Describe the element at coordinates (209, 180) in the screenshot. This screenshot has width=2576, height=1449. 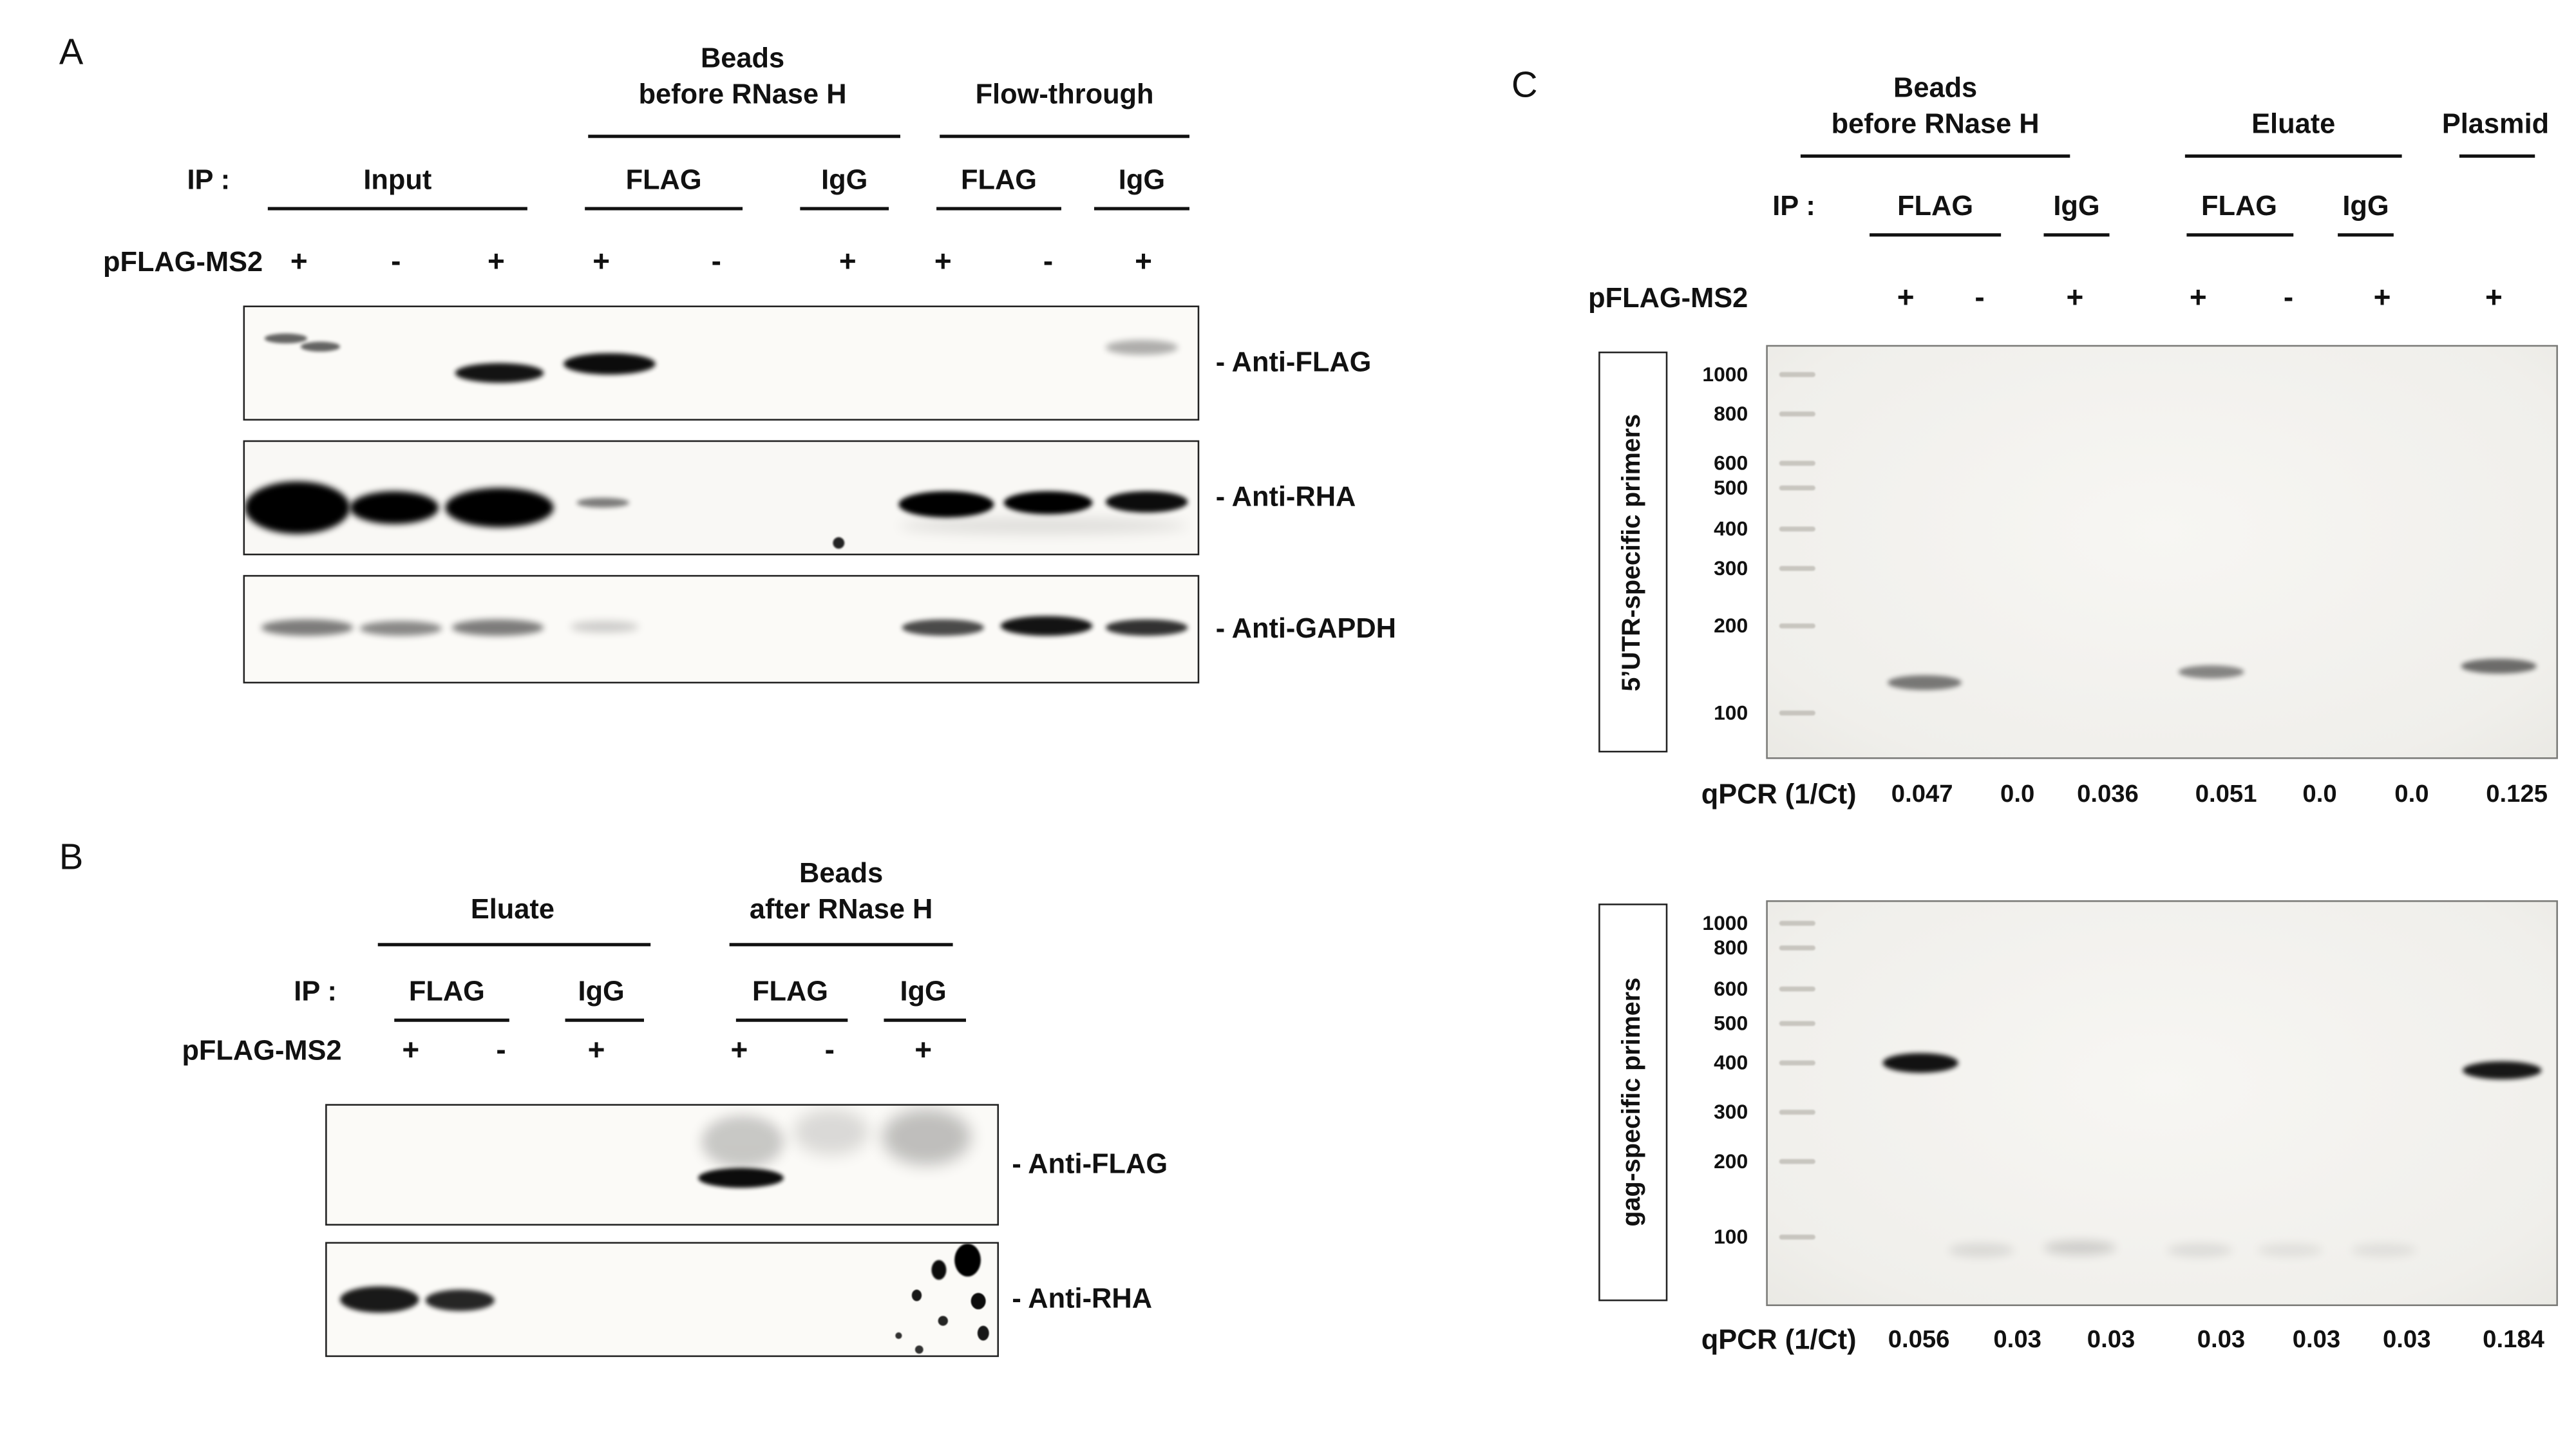
I see `ip-label-a: IP :` at that location.